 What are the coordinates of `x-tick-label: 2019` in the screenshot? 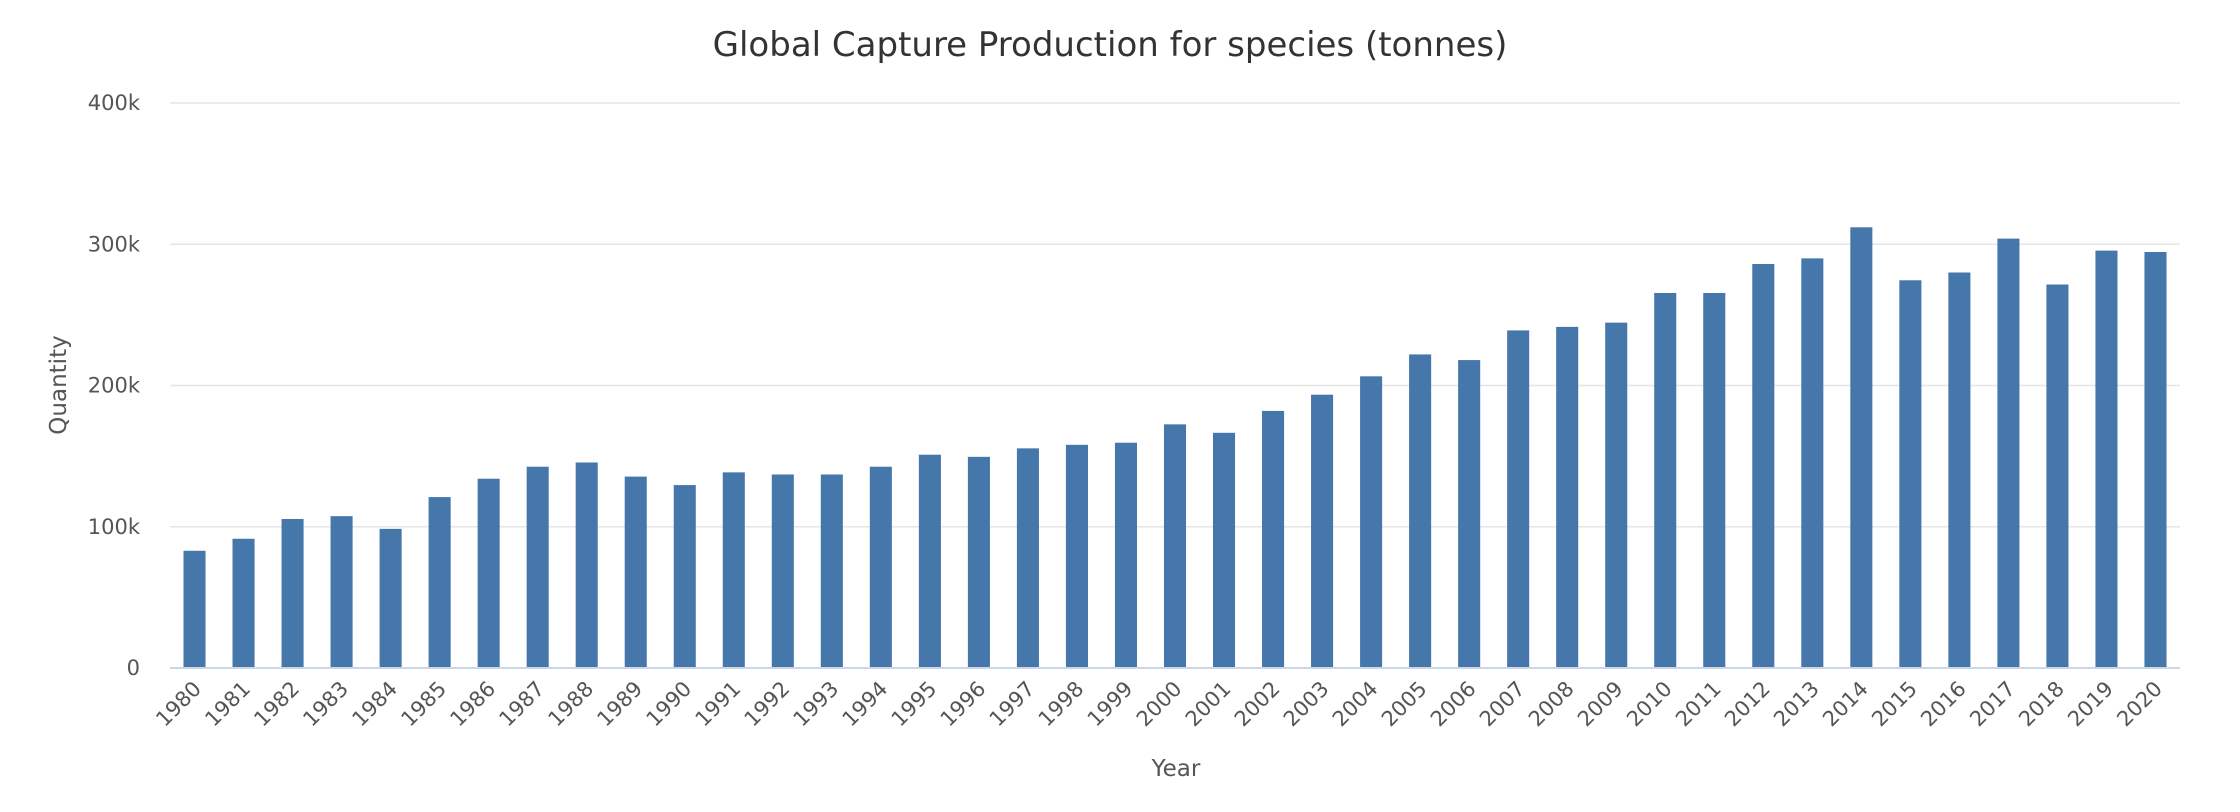 It's located at (2090, 704).